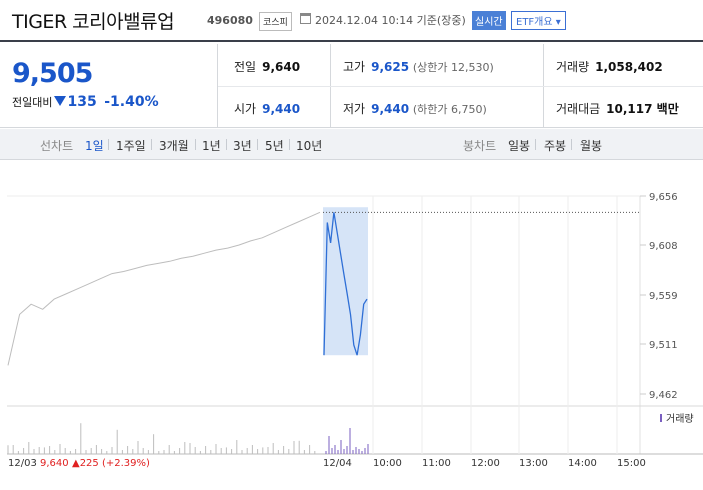 The height and width of the screenshot is (490, 703). What do you see at coordinates (164, 288) in the screenshot?
I see `prev-day-price-line` at bounding box center [164, 288].